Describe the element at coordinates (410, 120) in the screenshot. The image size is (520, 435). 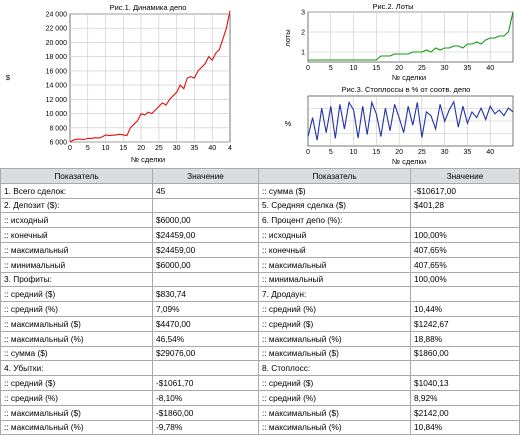
I see `svg3-series-line` at that location.